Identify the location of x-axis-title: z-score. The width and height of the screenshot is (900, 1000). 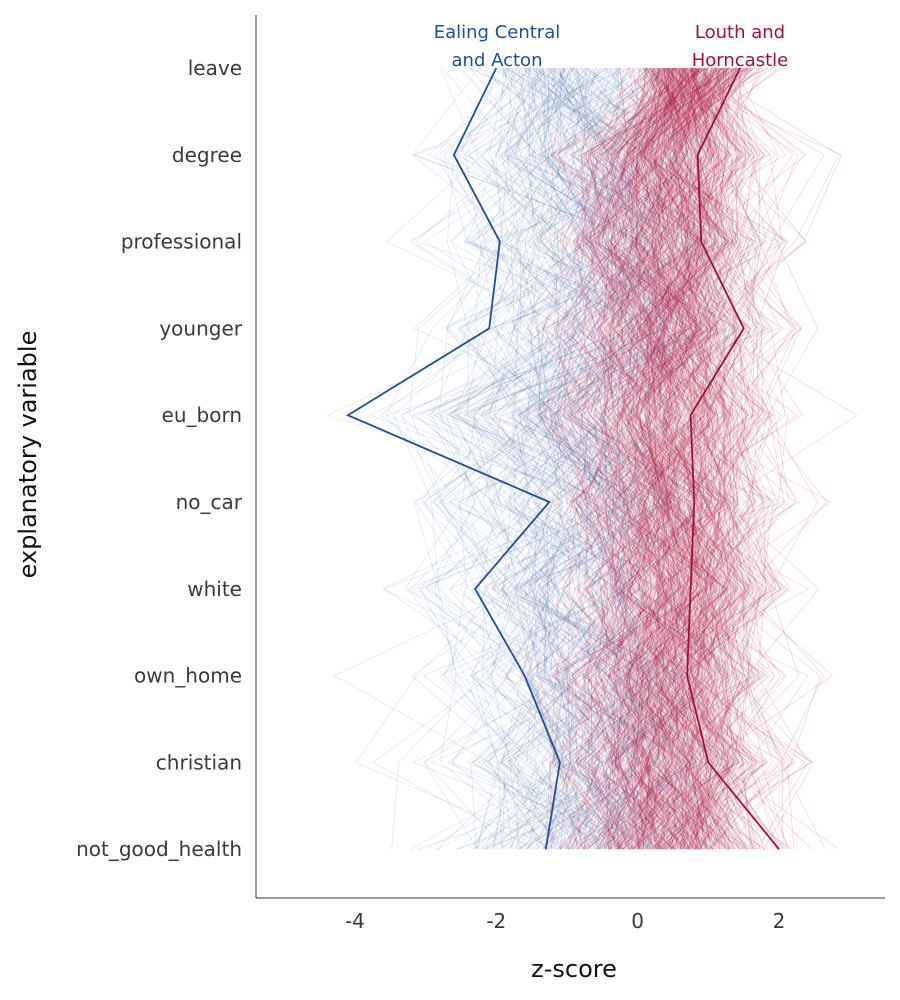
(574, 969).